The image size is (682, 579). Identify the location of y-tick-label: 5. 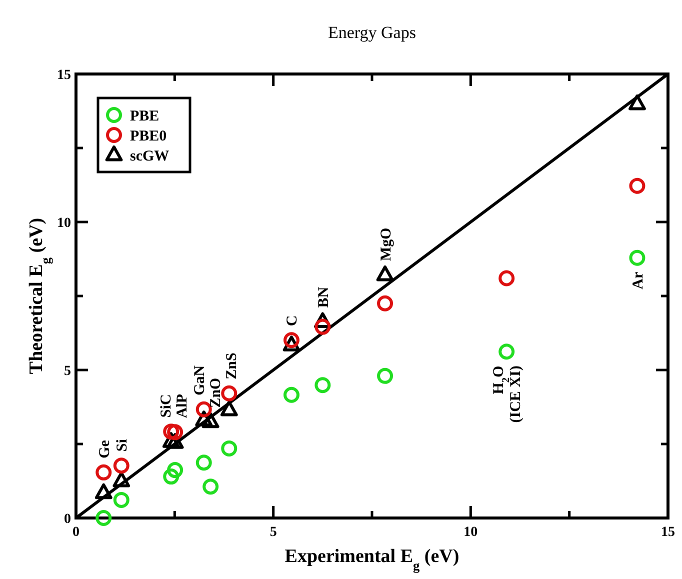
(67, 371).